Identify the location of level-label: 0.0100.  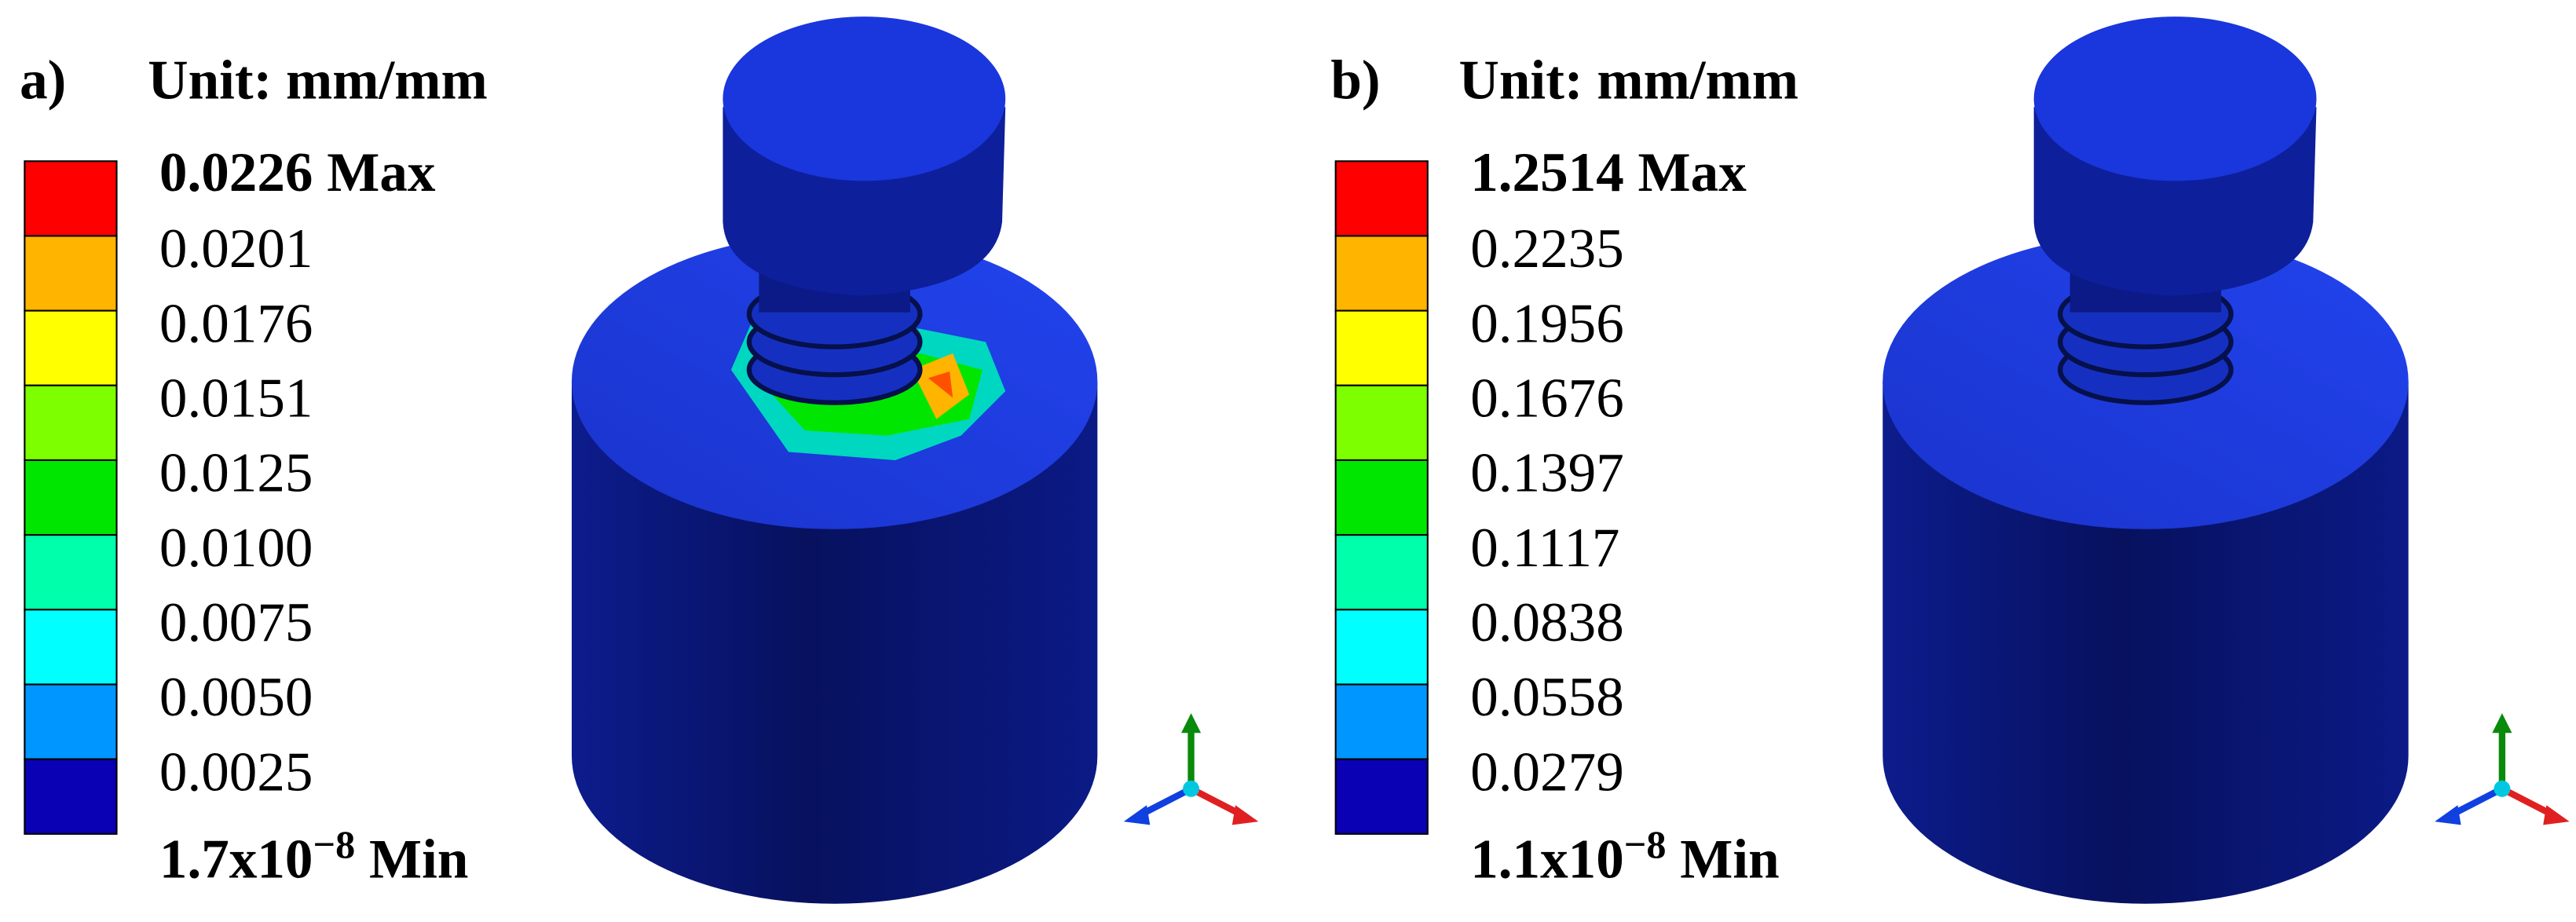
(236, 549).